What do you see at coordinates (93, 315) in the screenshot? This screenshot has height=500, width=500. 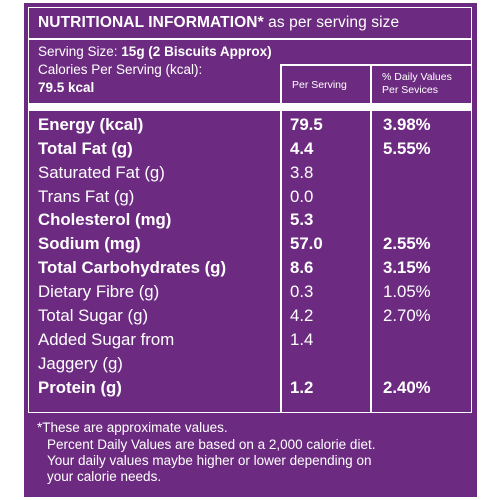 I see `nutrient-name: Total Sugar (g)` at bounding box center [93, 315].